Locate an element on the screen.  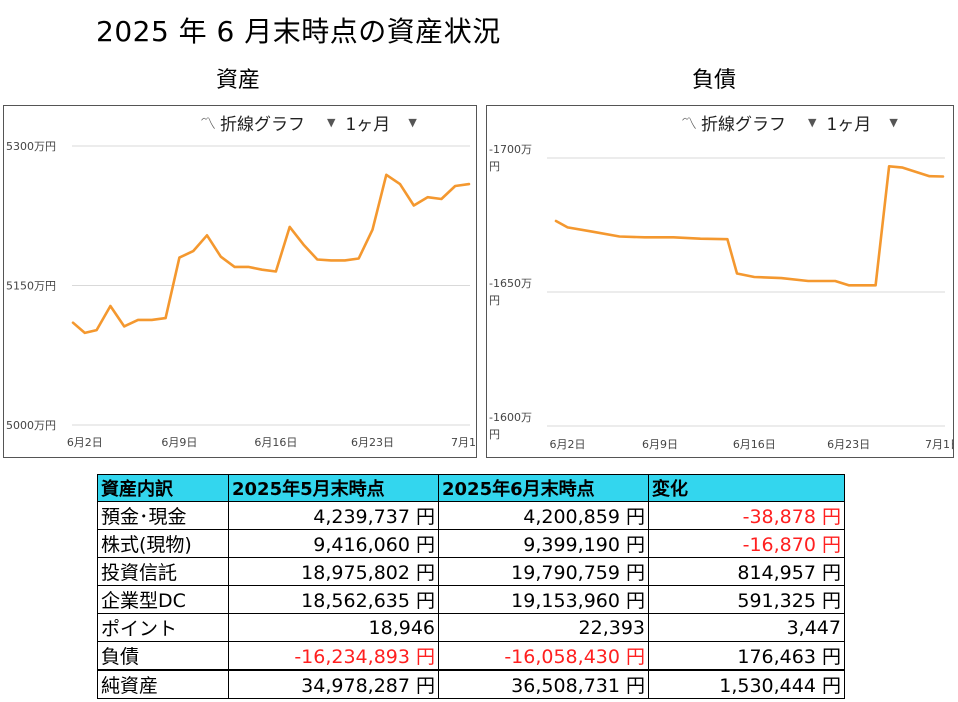
liabilities-chart-type-selector: 〽 折線グラフ is located at coordinates (733, 122).